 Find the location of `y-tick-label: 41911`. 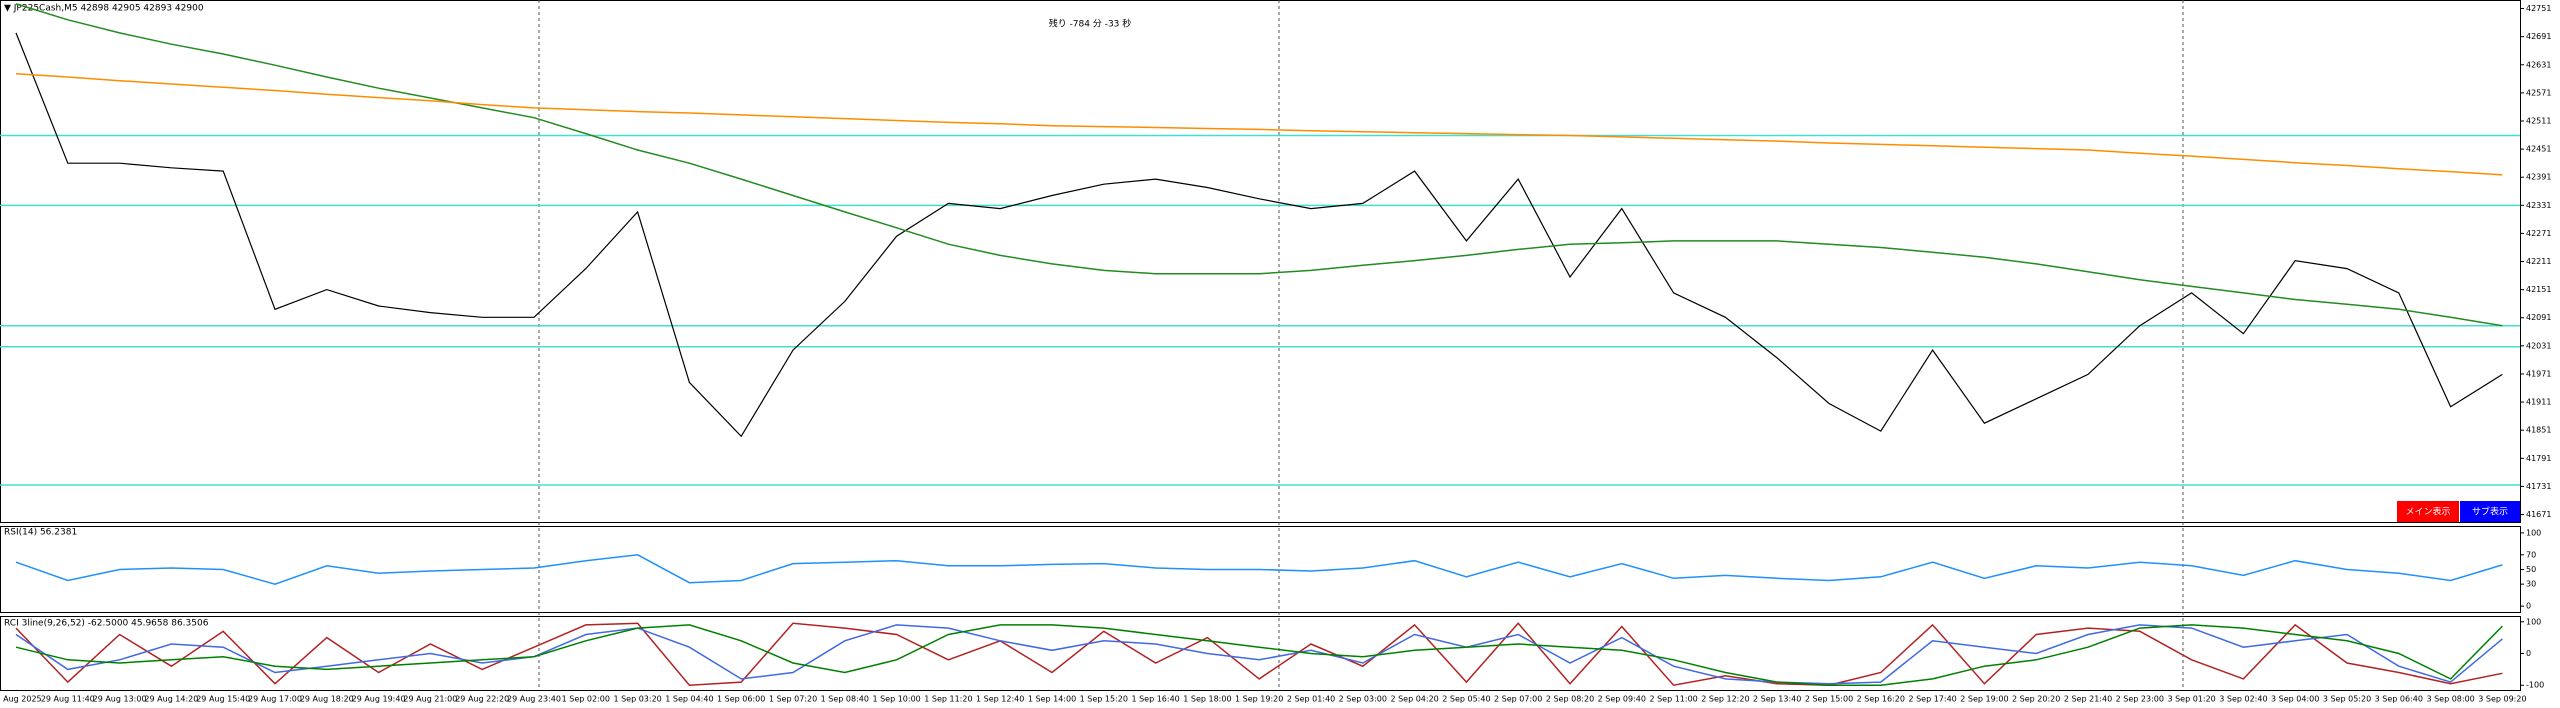

y-tick-label: 41911 is located at coordinates (2538, 402).